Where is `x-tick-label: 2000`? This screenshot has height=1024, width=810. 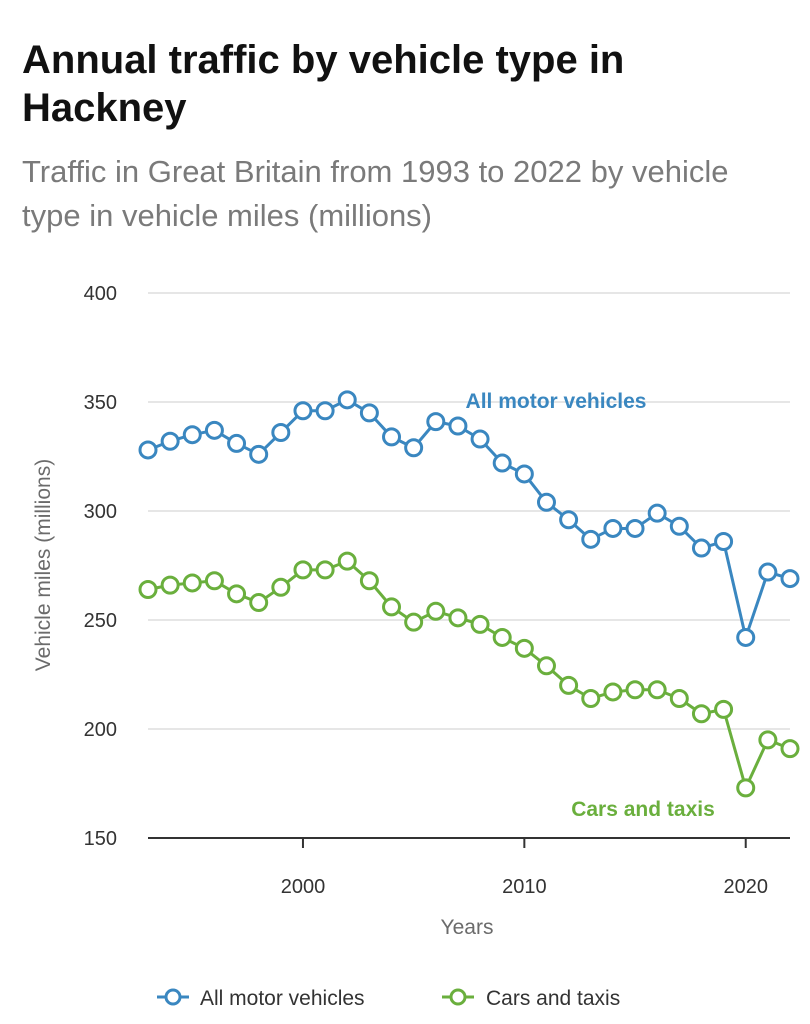
x-tick-label: 2000 is located at coordinates (303, 887).